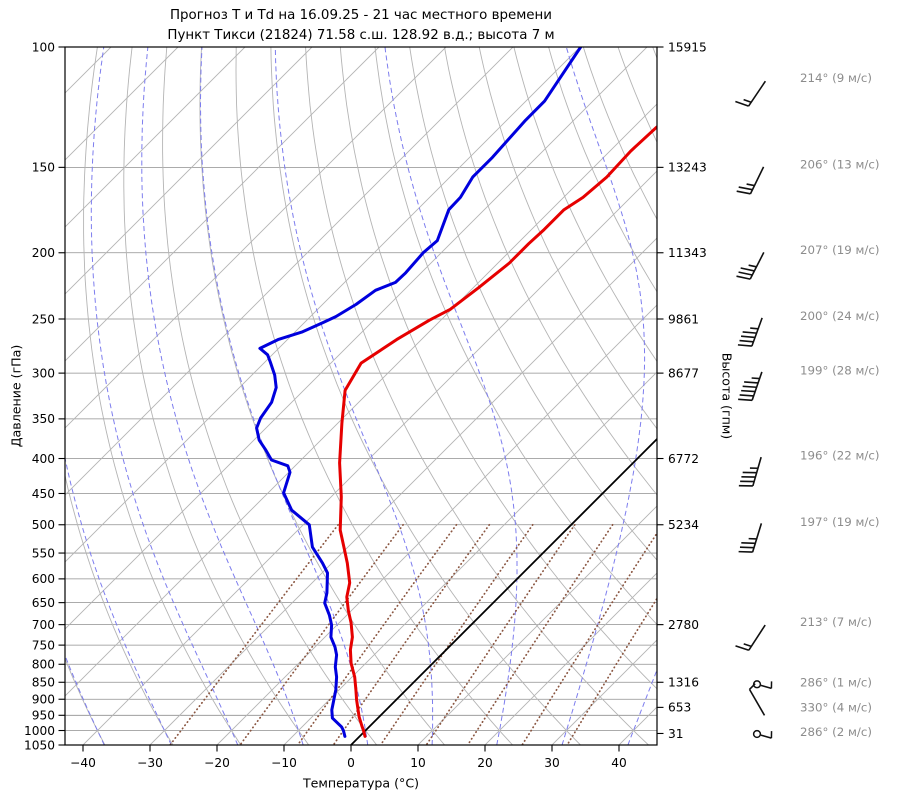  What do you see at coordinates (39, 731) in the screenshot?
I see `pressure-tick-label: 1000` at bounding box center [39, 731].